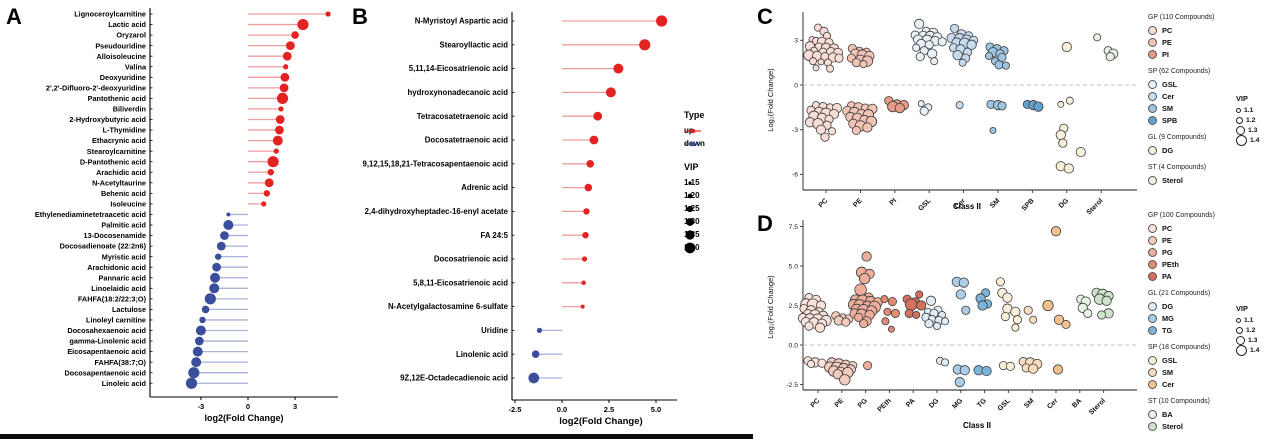 The width and height of the screenshot is (1269, 442). What do you see at coordinates (765, 16) in the screenshot?
I see `panel-c-label: C` at bounding box center [765, 16].